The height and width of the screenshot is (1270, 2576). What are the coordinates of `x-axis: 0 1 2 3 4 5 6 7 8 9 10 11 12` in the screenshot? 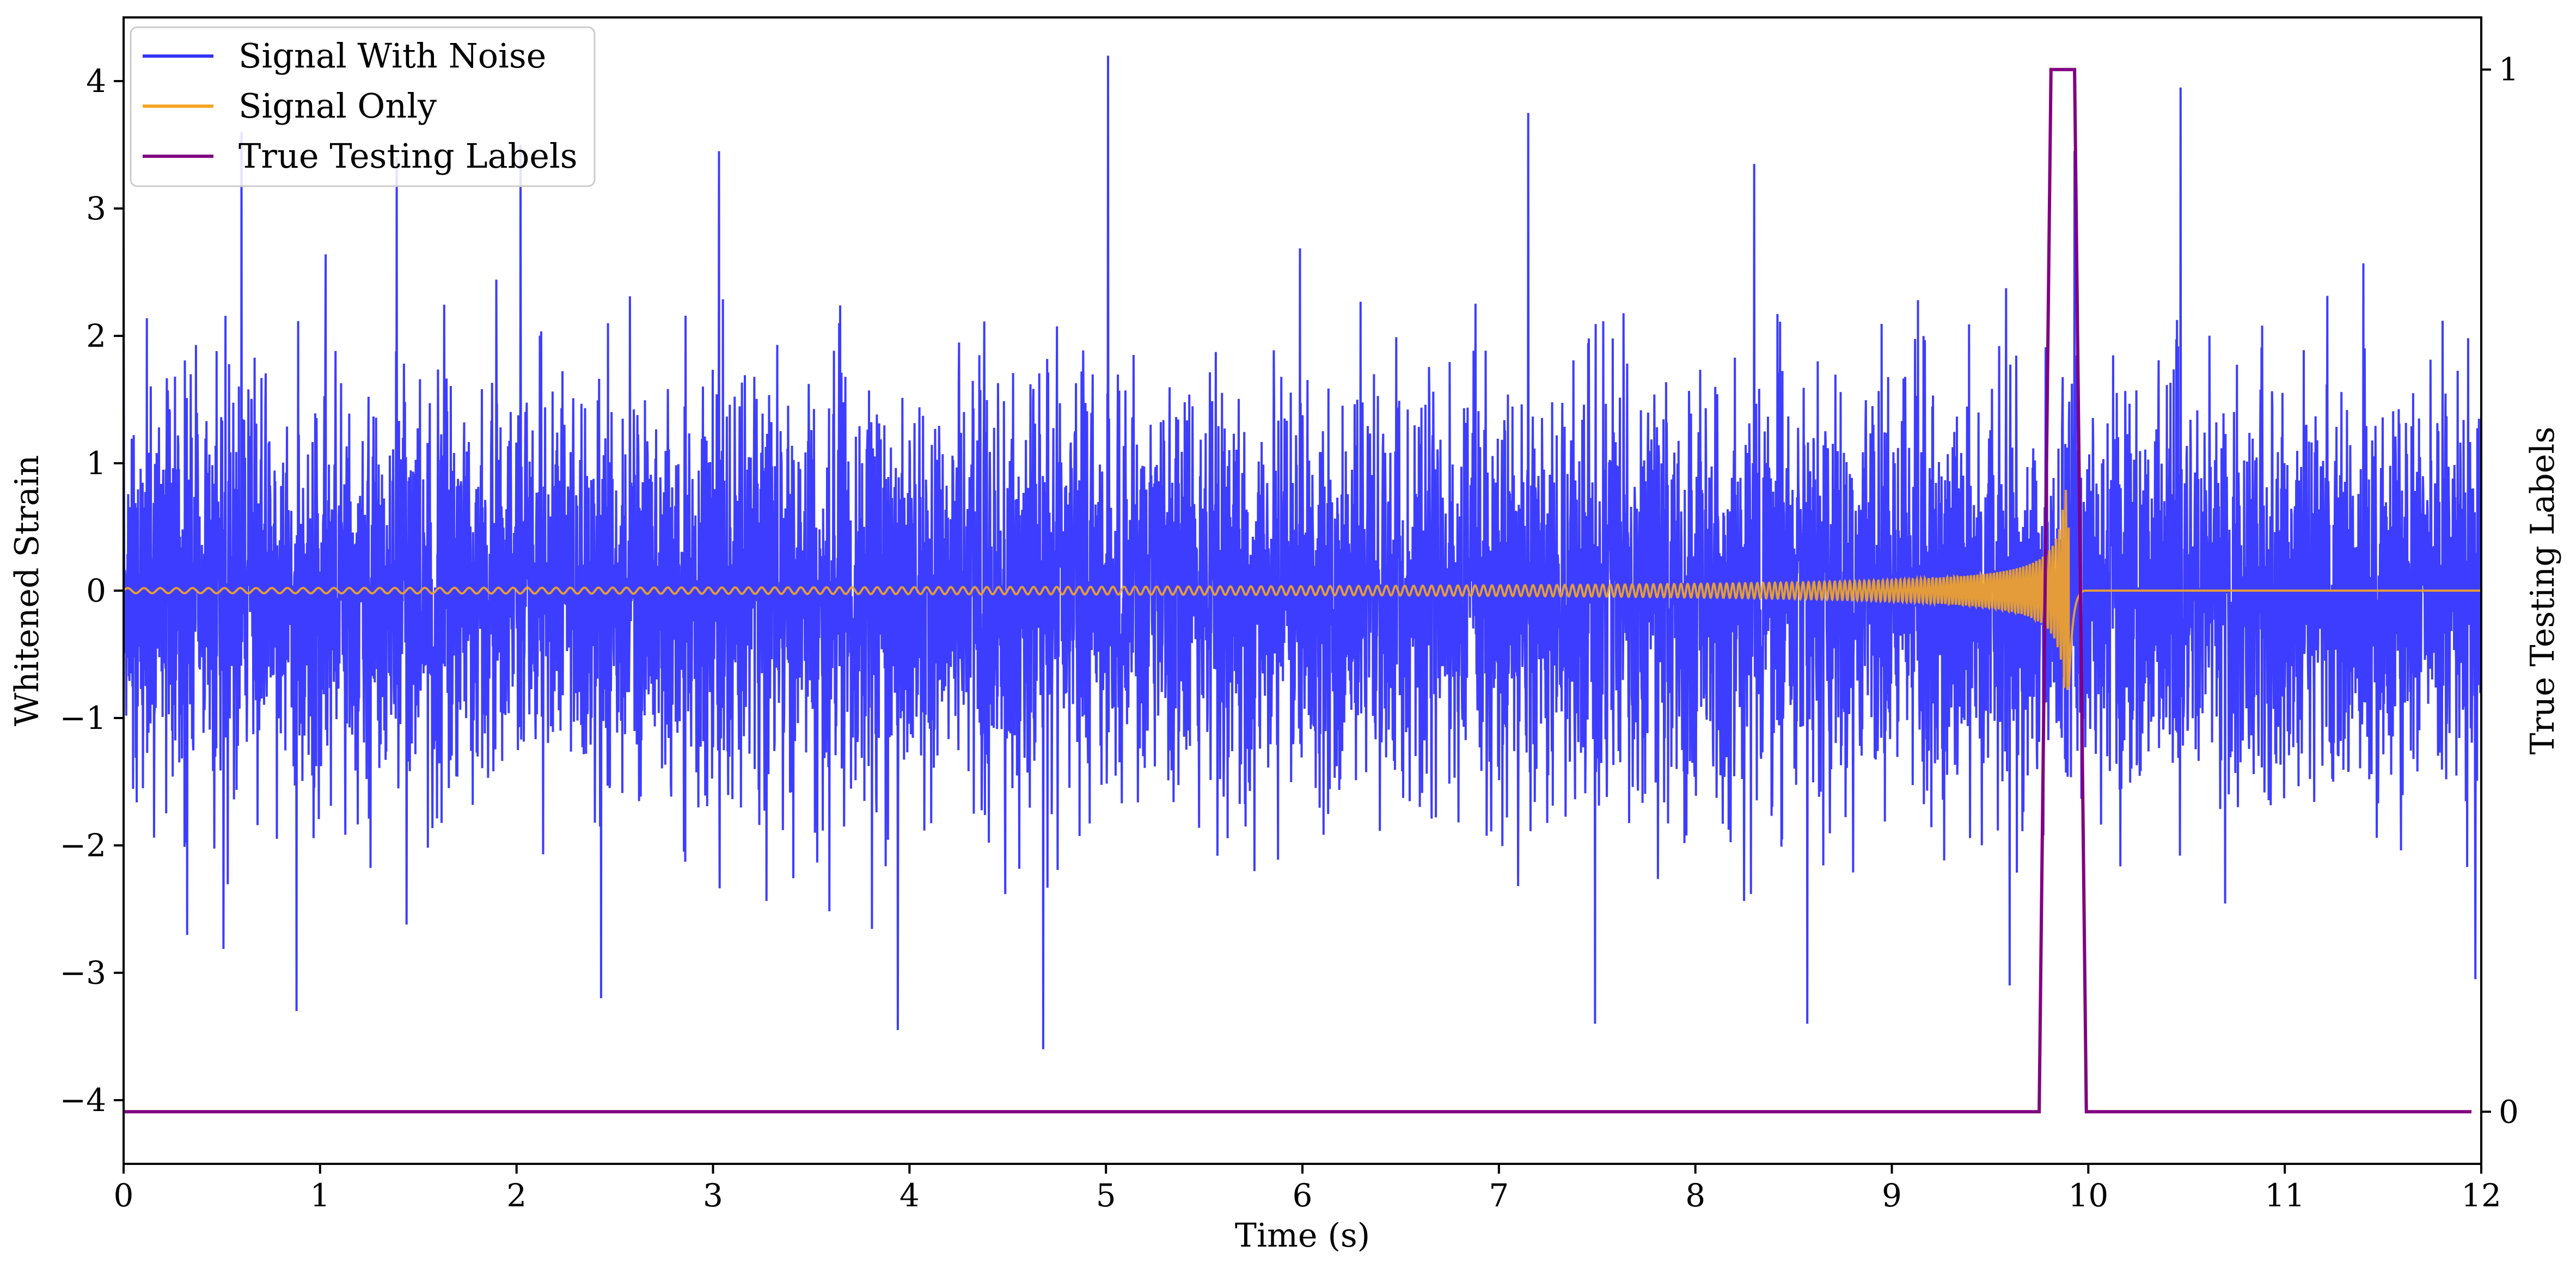 It's located at (1307, 1189).